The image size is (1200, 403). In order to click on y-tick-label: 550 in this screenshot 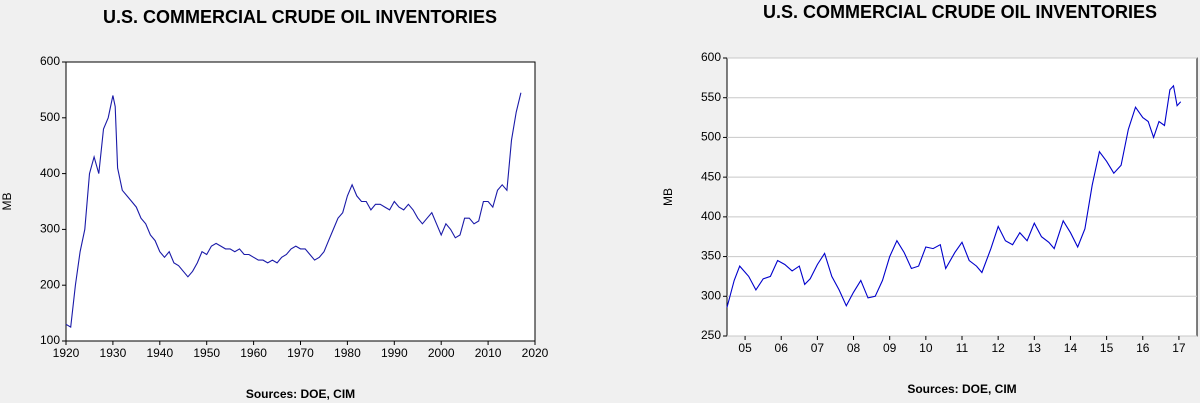, I will do `click(711, 97)`.